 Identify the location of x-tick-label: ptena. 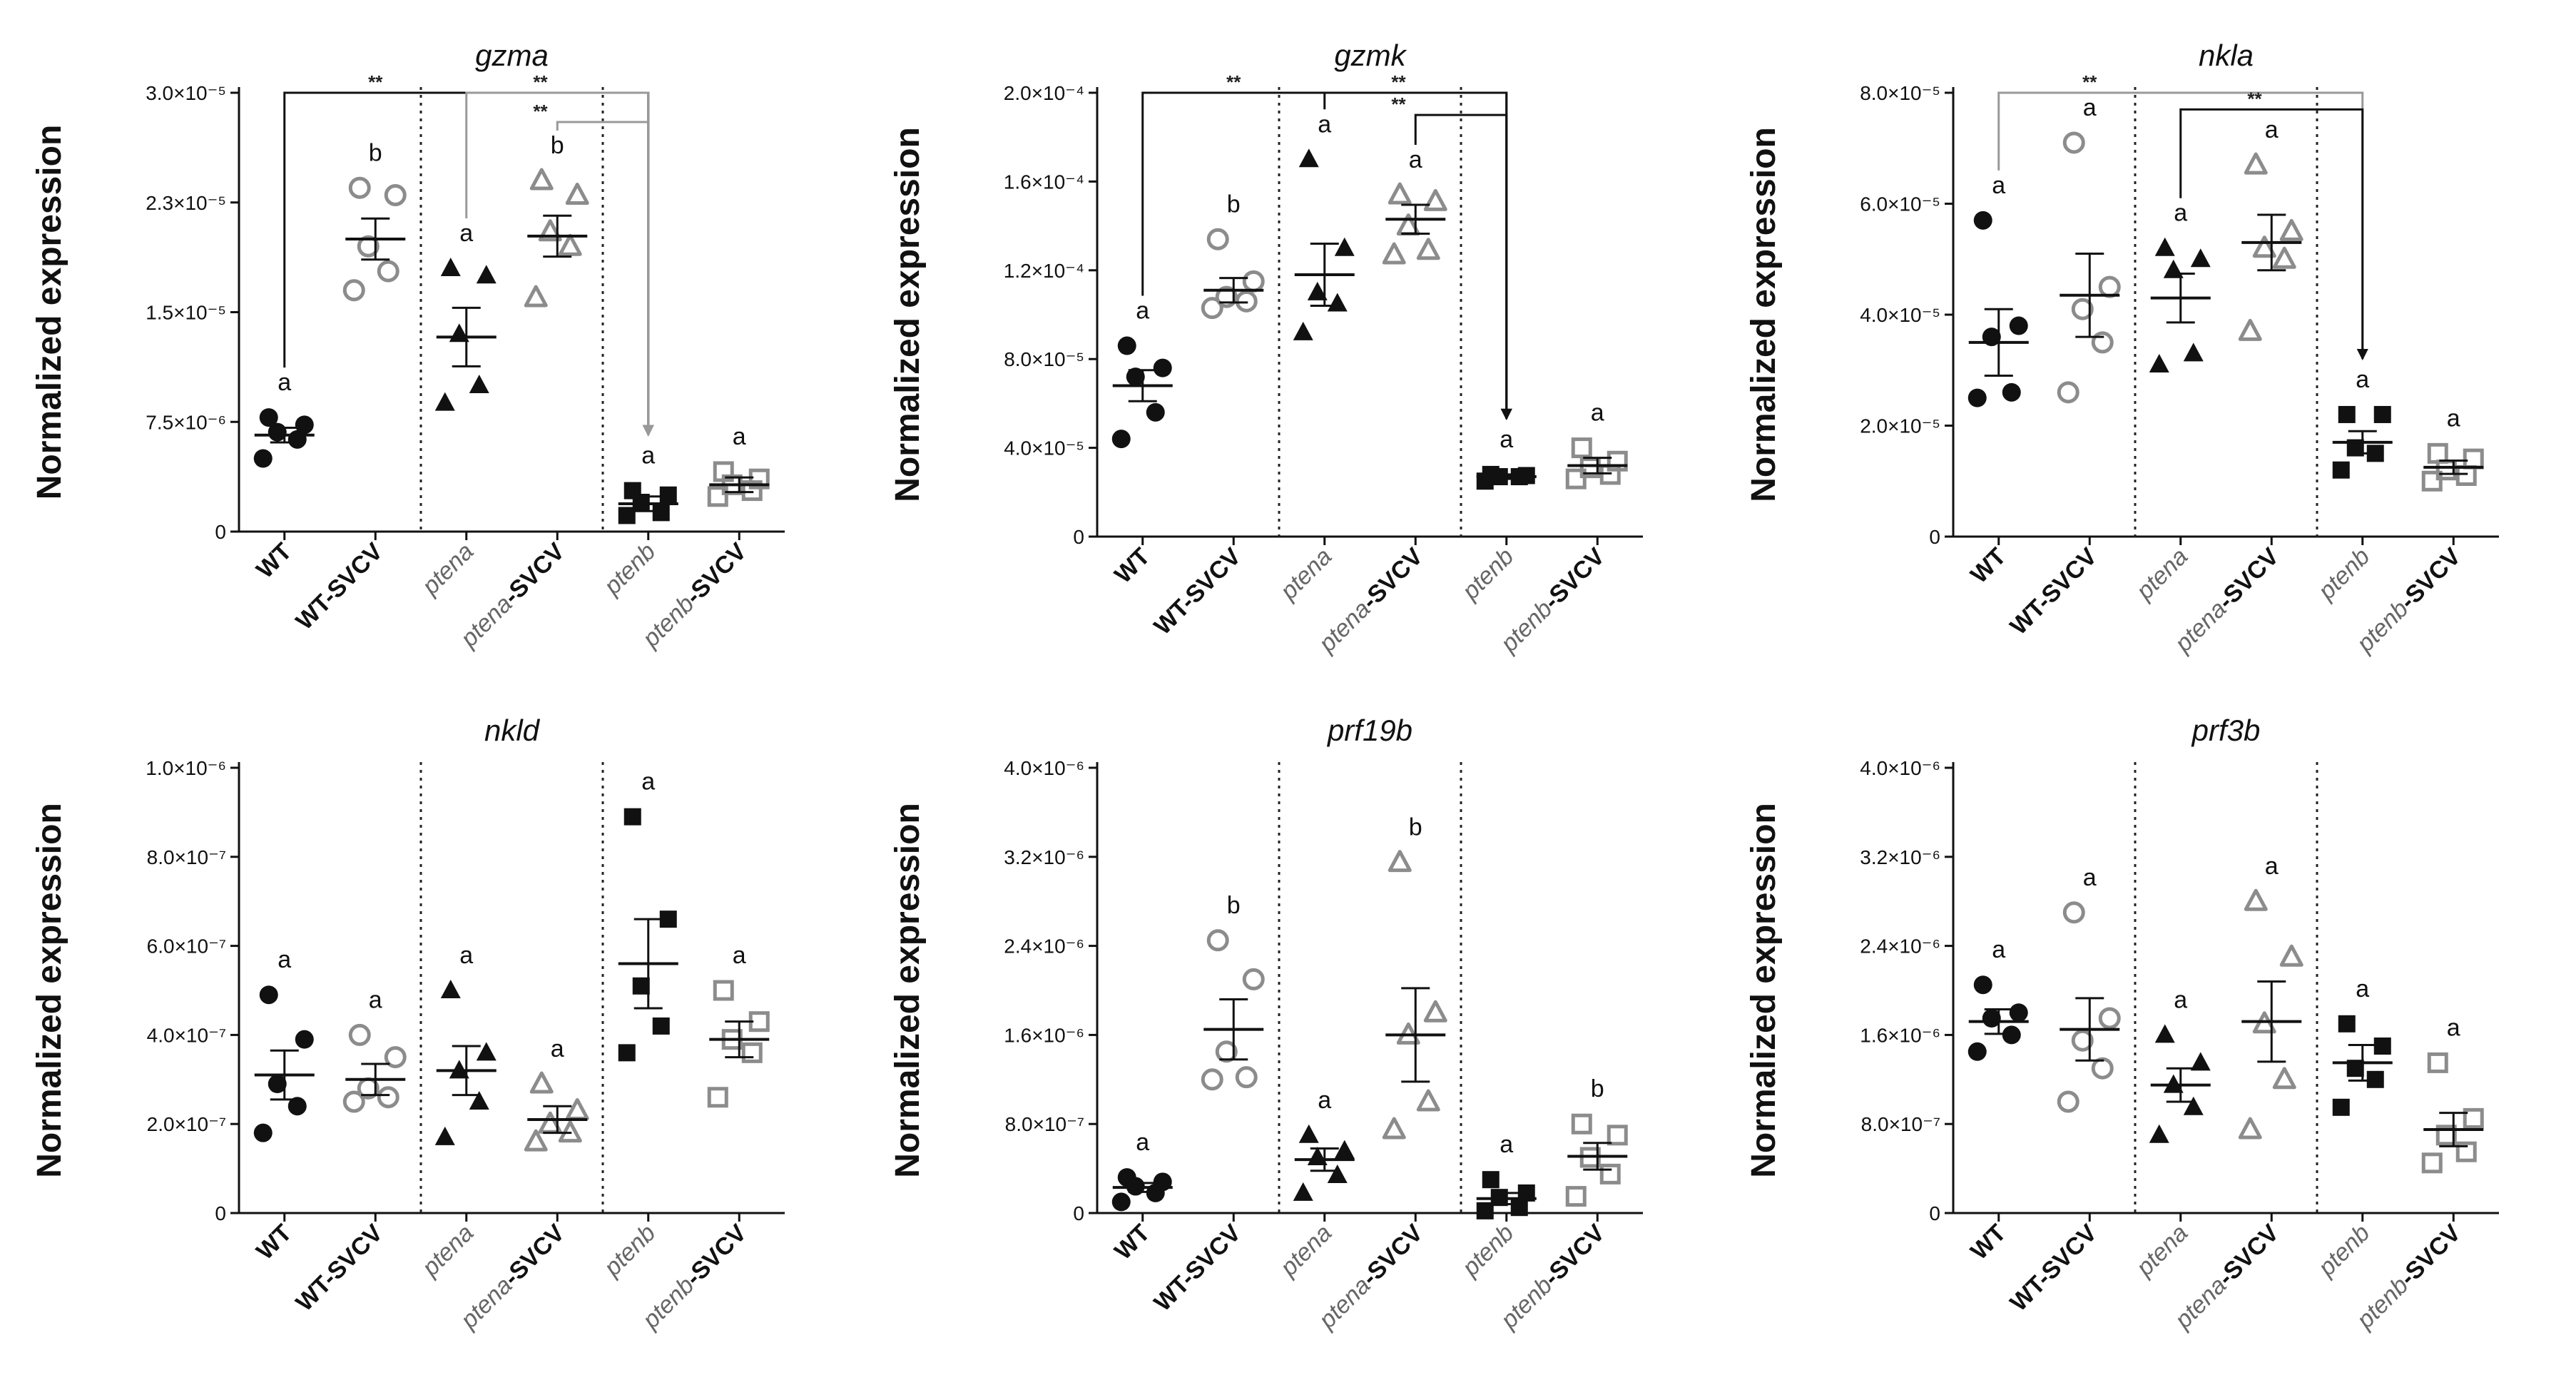
(1306, 1250).